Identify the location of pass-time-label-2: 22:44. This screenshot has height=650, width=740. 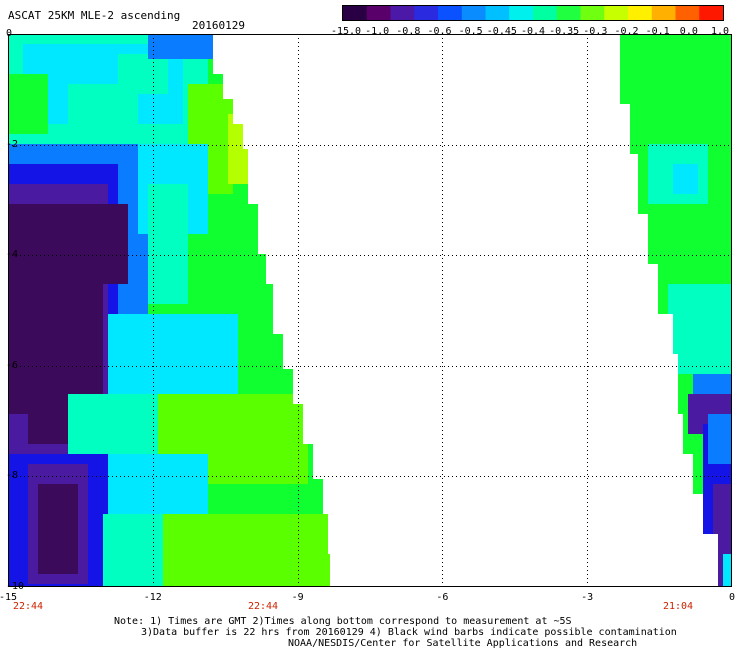
(263, 606).